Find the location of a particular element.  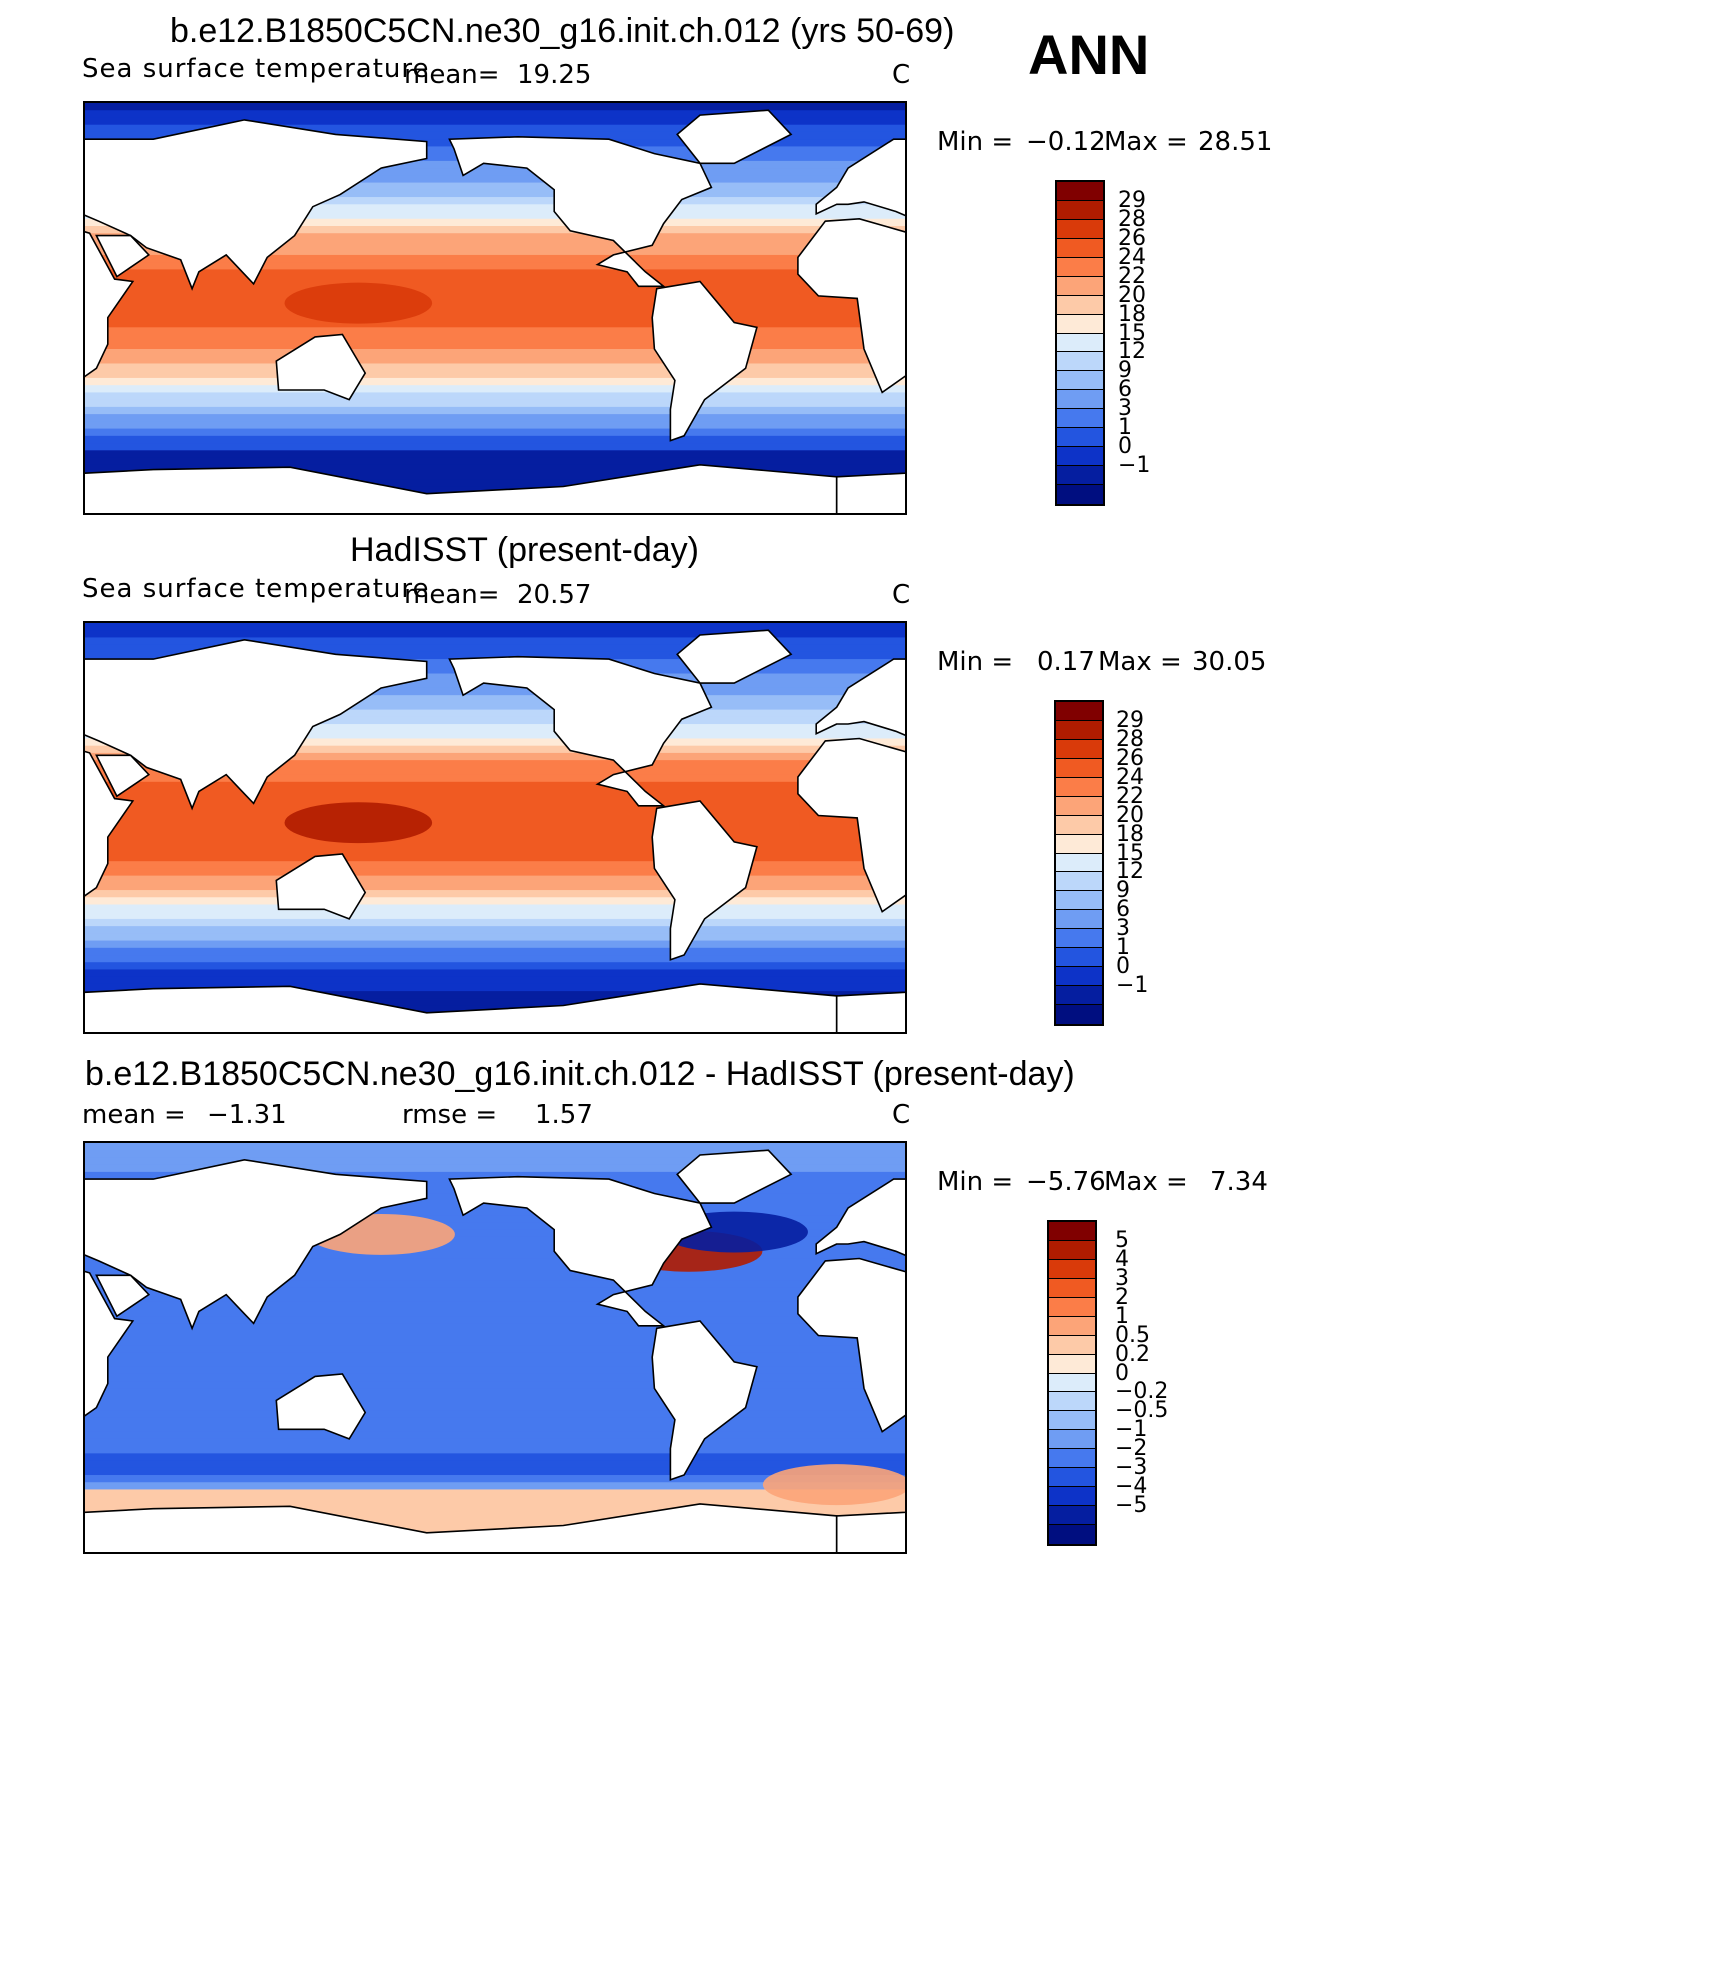

sst-map-svg is located at coordinates (495, 1347).